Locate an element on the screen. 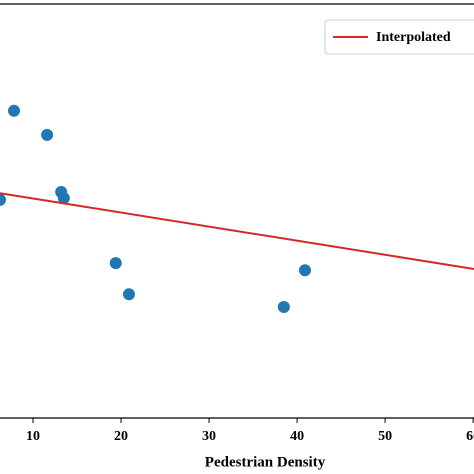  legend-box is located at coordinates (399, 37).